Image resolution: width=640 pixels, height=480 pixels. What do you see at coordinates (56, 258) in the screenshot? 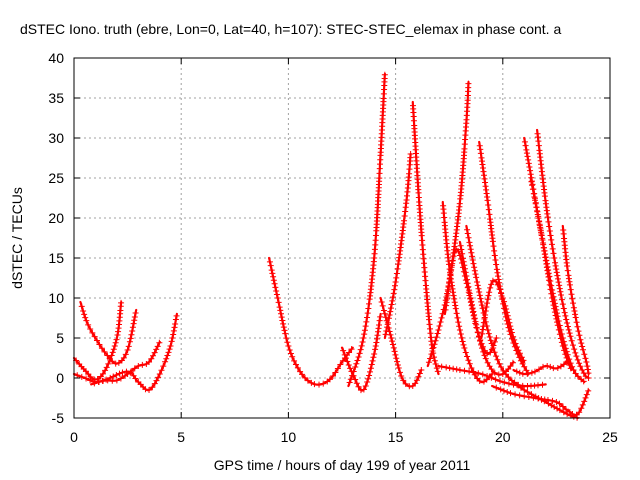
I see `y-tick-label: 15` at bounding box center [56, 258].